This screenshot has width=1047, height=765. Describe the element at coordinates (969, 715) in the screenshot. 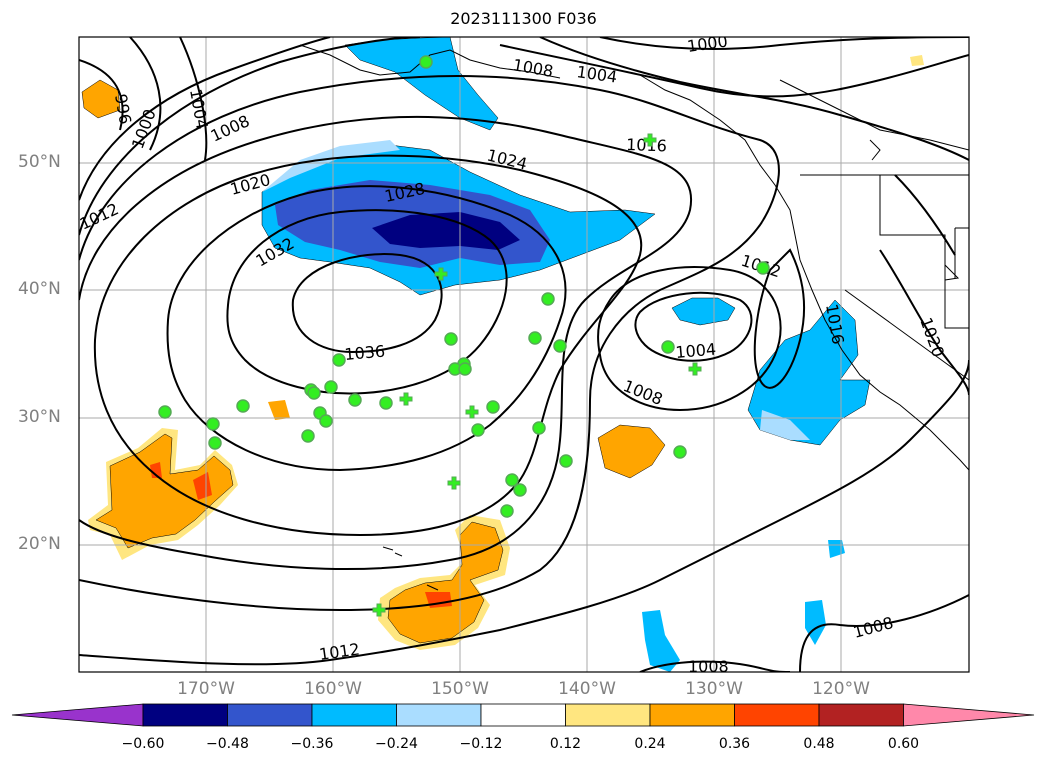

I see `colorbar-extend-high` at that location.